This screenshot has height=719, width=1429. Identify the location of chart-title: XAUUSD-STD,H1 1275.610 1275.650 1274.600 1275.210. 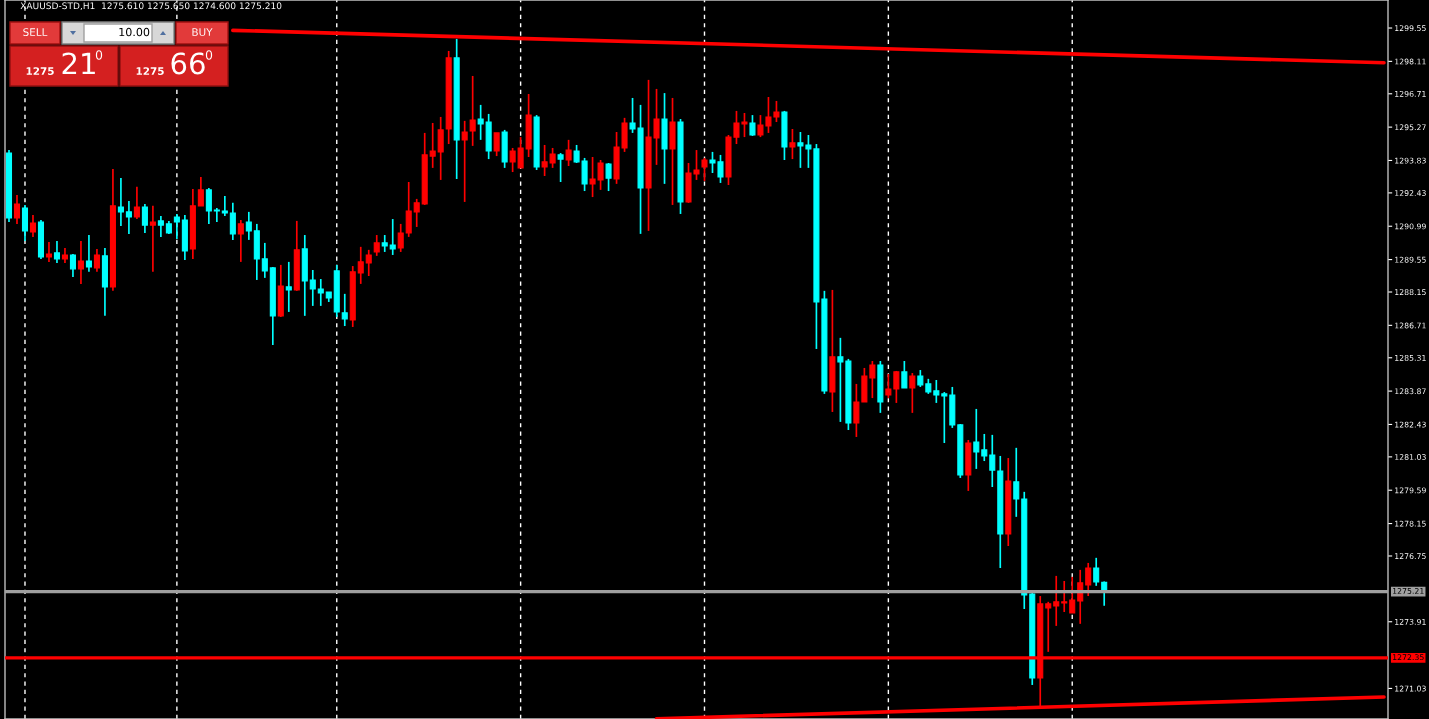
(151, 6).